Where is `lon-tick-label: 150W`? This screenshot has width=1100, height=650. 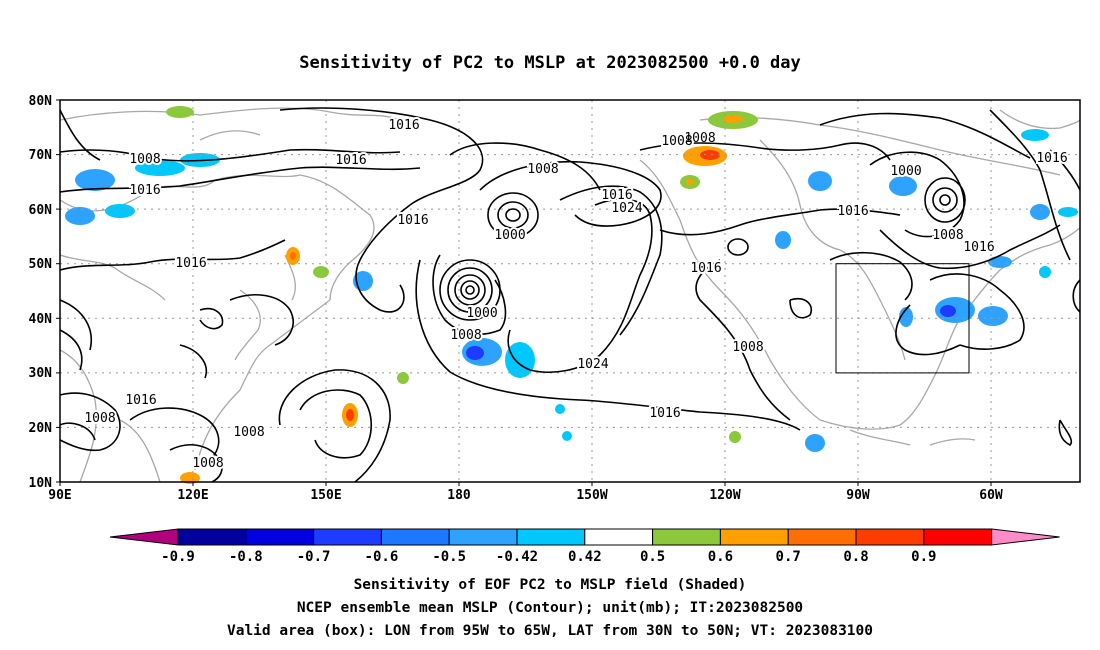 lon-tick-label: 150W is located at coordinates (591, 495).